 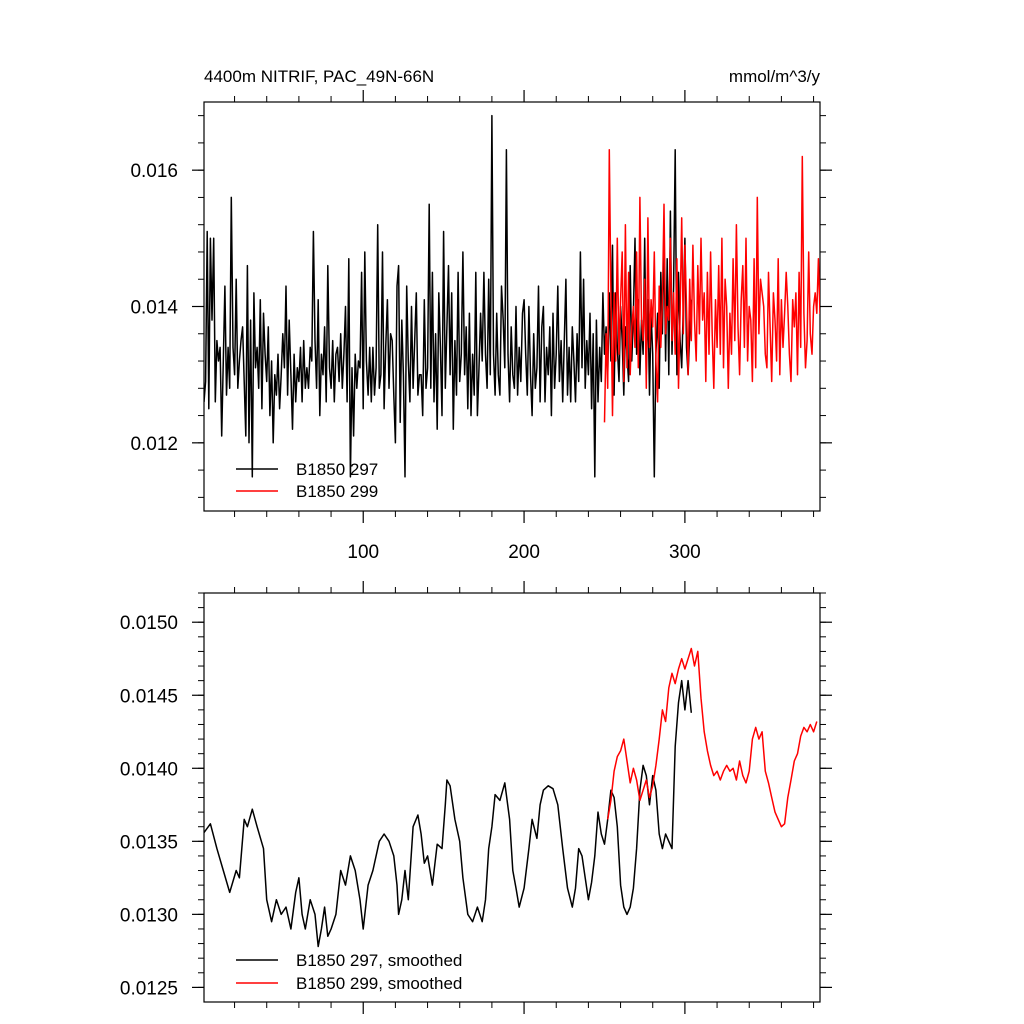 What do you see at coordinates (154, 171) in the screenshot?
I see `y-tick-label: 0.016` at bounding box center [154, 171].